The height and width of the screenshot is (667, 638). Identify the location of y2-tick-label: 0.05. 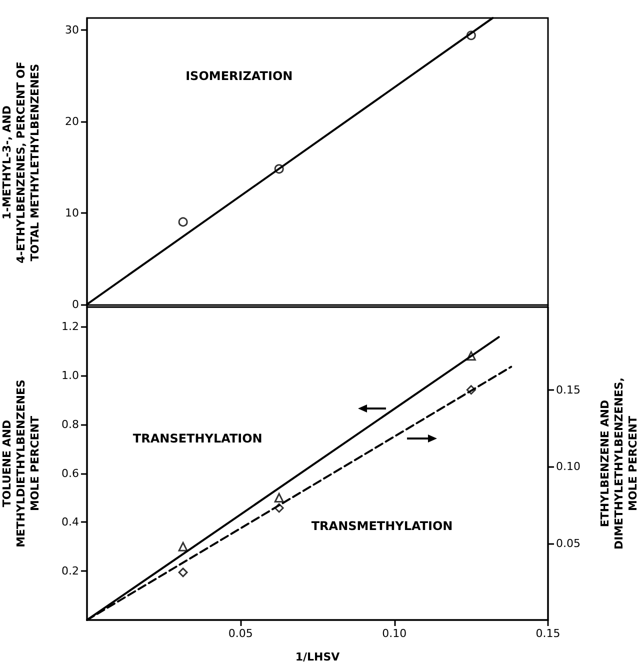
(568, 543).